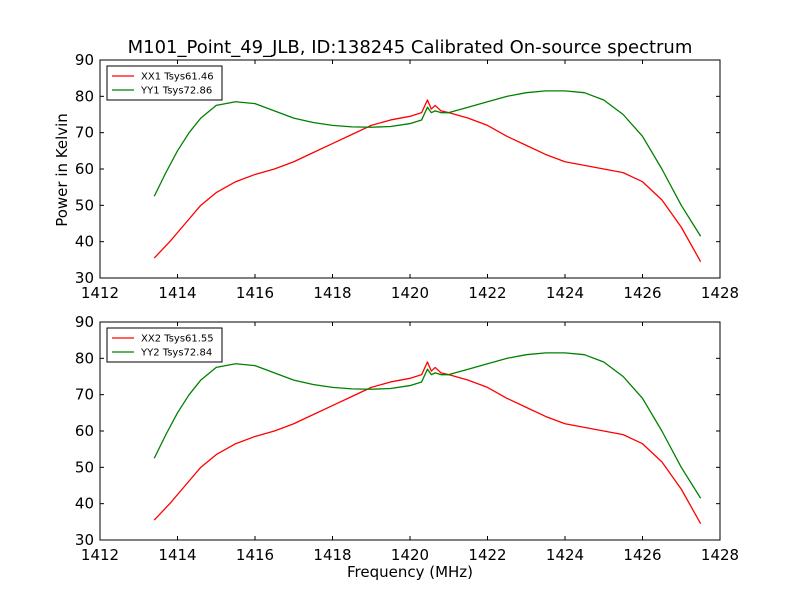 This screenshot has height=600, width=800. I want to click on y-axis-label: Power in Kelvin, so click(62, 170).